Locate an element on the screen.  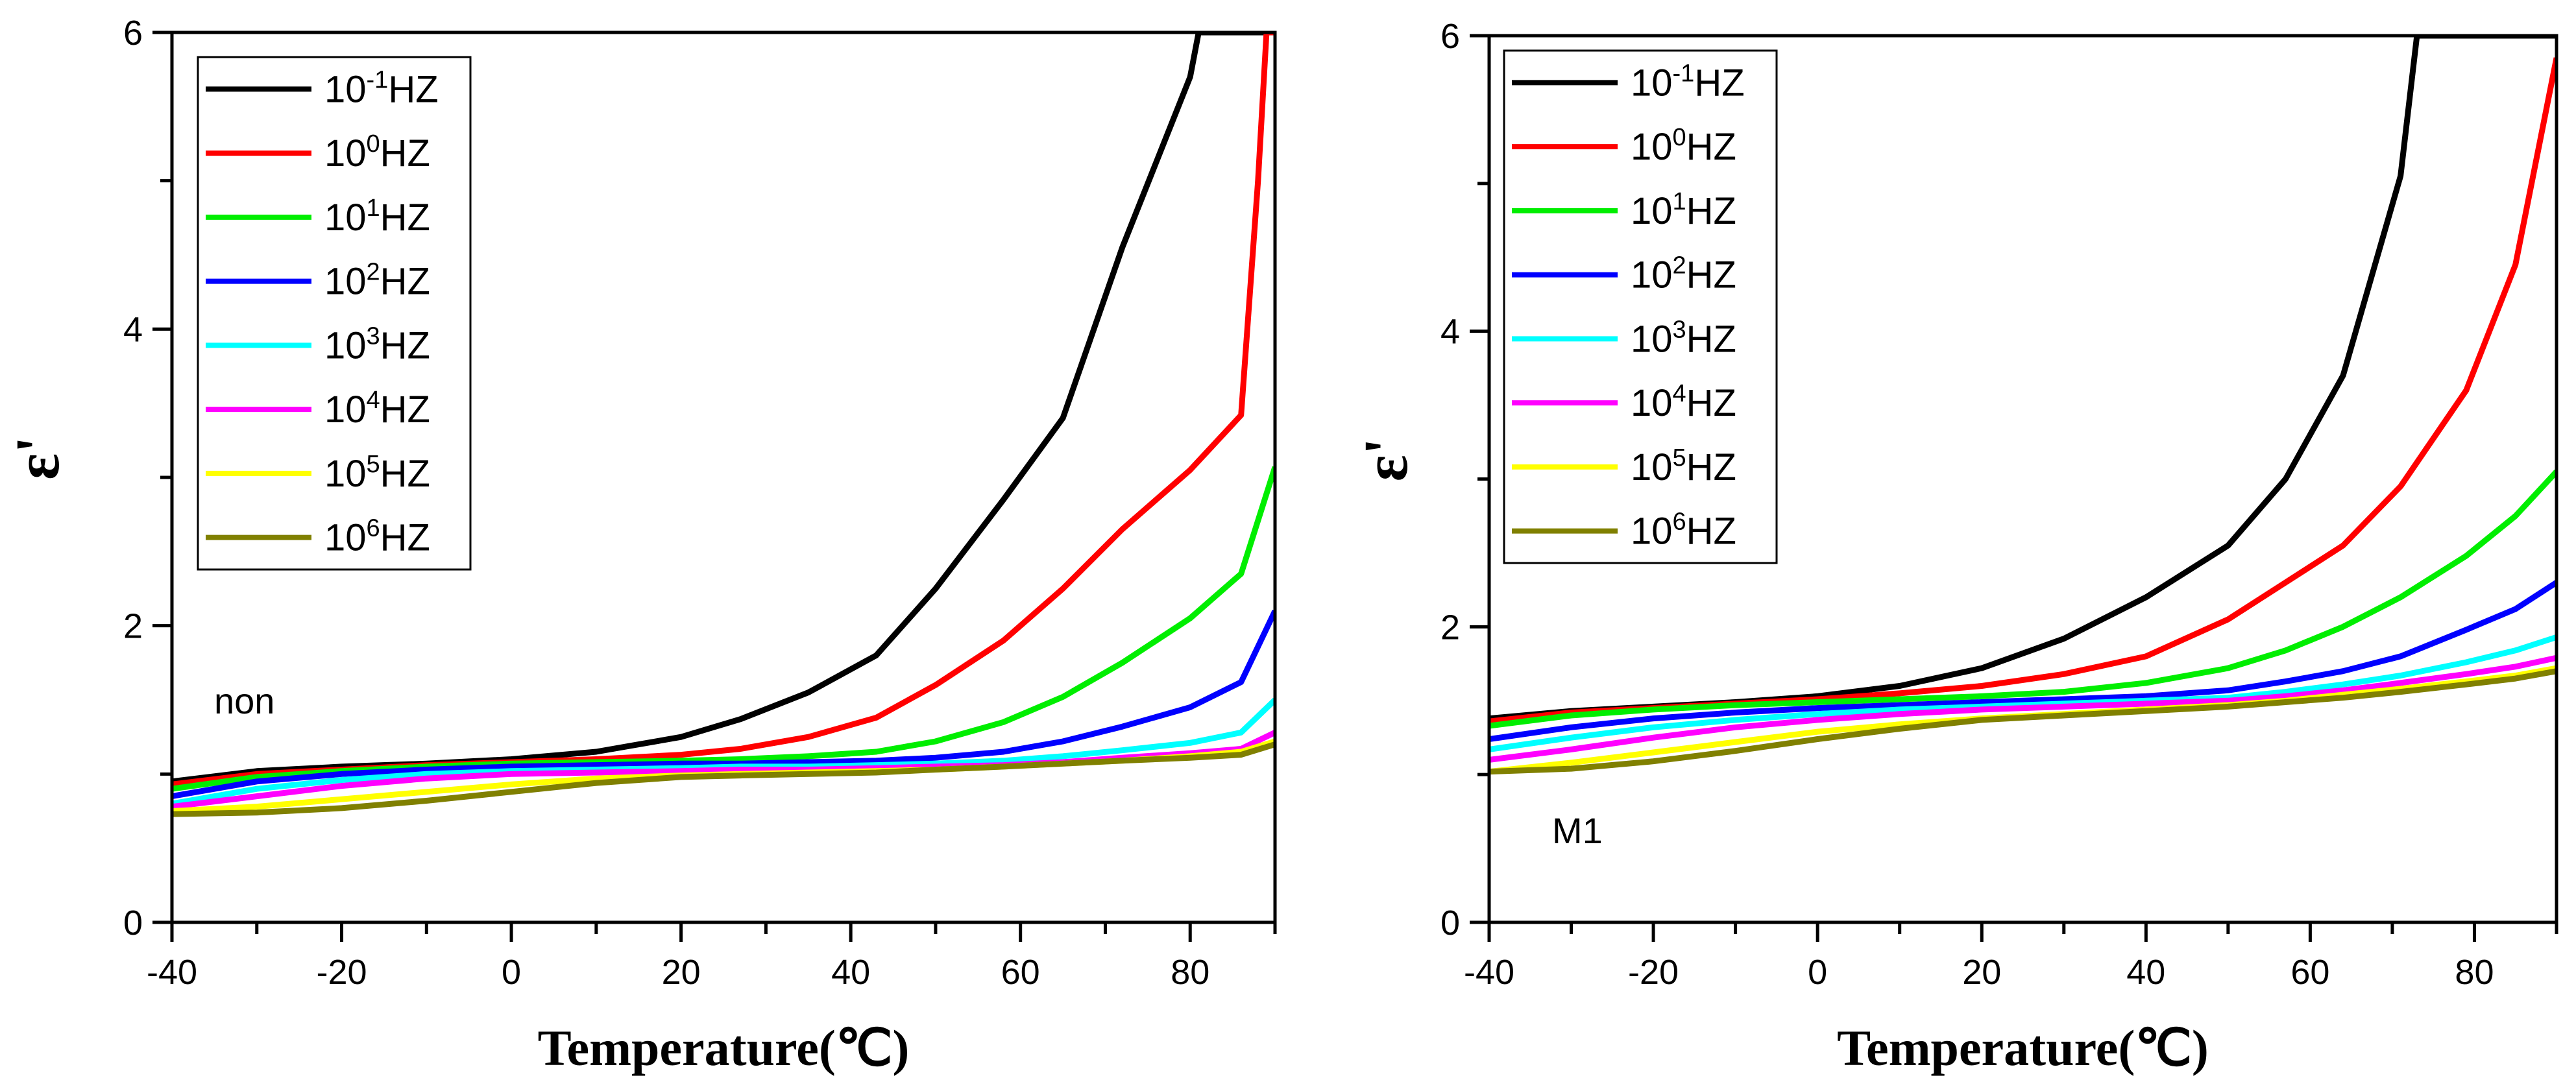
sample-annotation: M1 is located at coordinates (1577, 830).